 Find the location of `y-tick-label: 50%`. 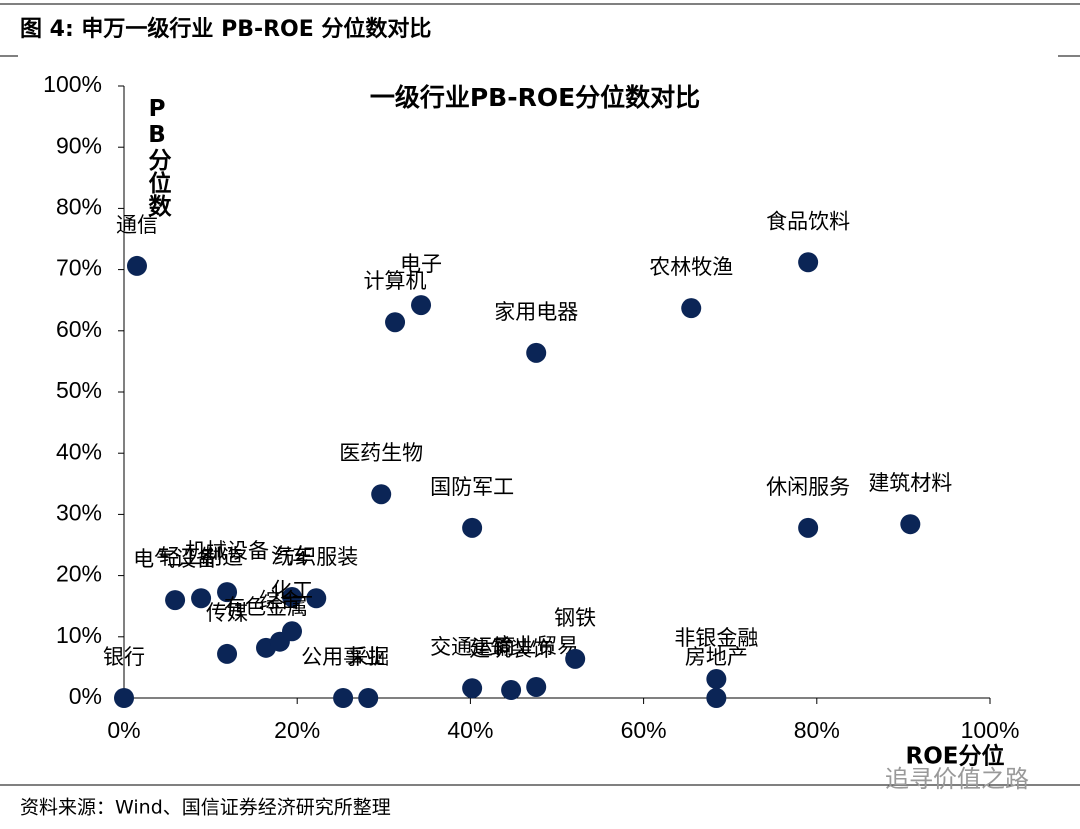

y-tick-label: 50% is located at coordinates (79, 390).